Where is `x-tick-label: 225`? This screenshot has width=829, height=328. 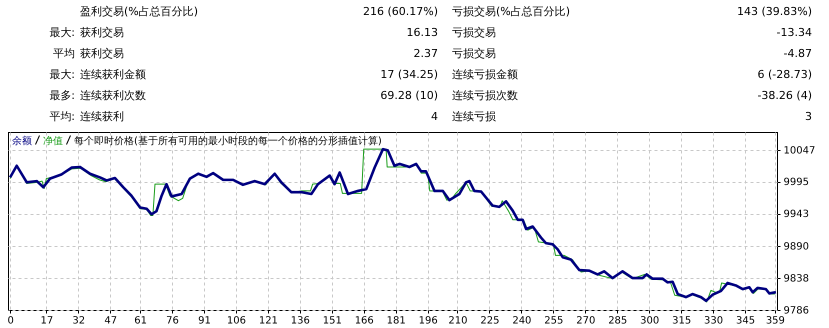 x-tick-label: 225 is located at coordinates (490, 321).